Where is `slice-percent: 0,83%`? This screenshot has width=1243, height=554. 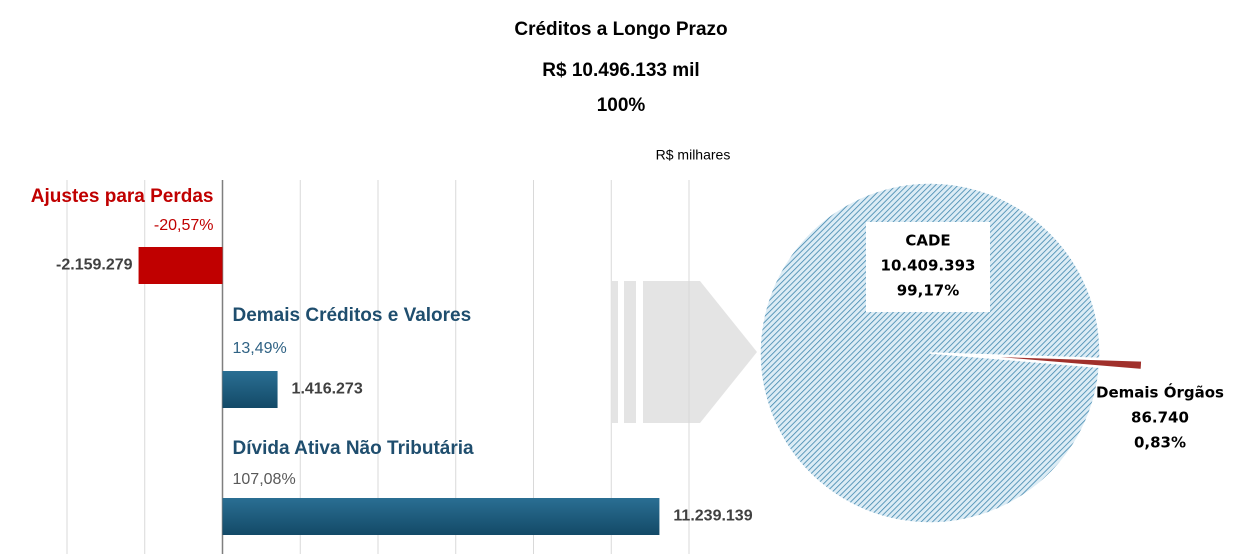
slice-percent: 0,83% is located at coordinates (1160, 443).